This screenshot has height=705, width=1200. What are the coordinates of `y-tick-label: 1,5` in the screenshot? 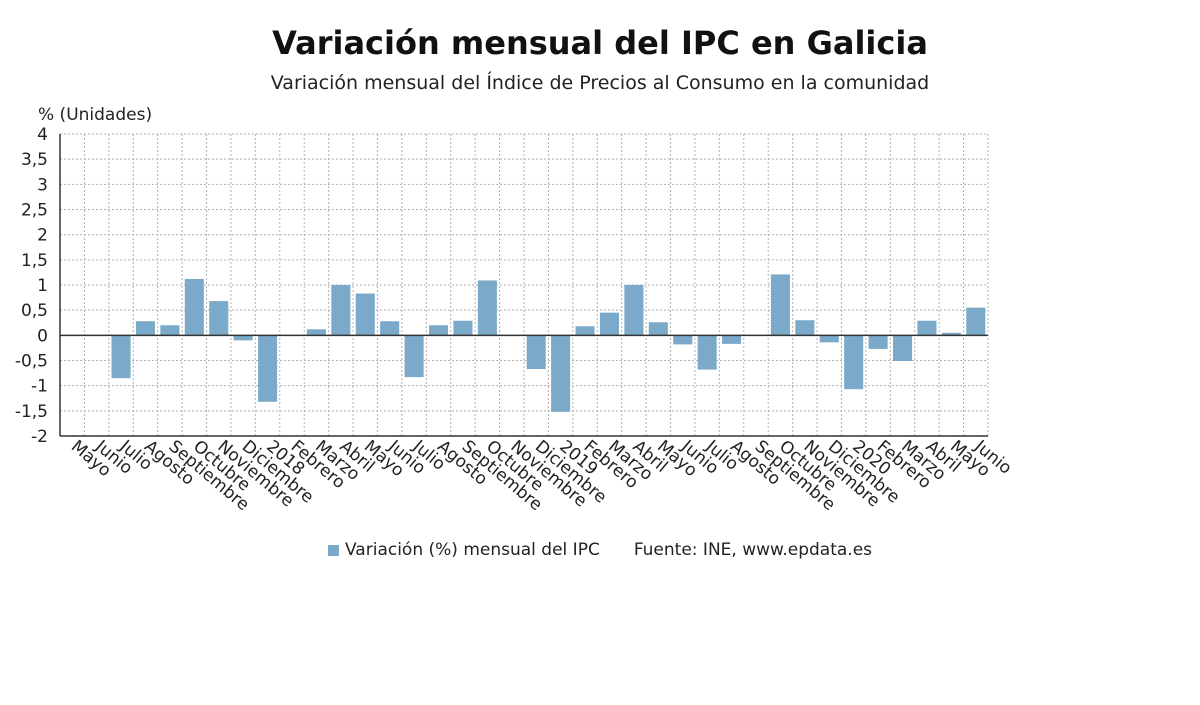 It's located at (34, 261).